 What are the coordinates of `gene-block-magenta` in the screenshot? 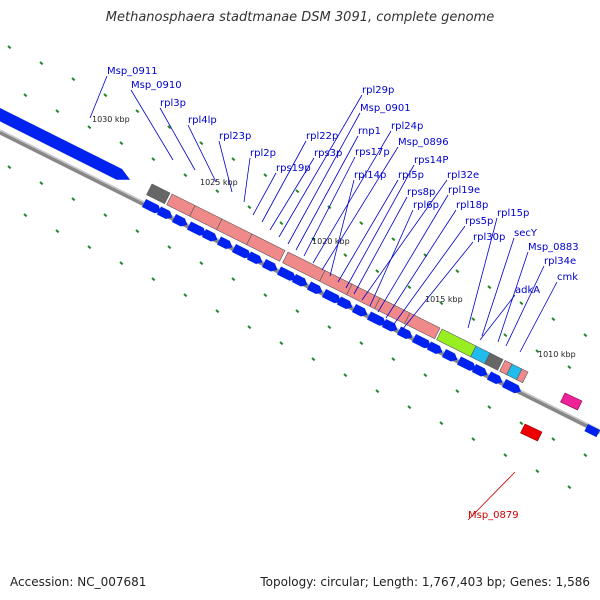 It's located at (571, 401).